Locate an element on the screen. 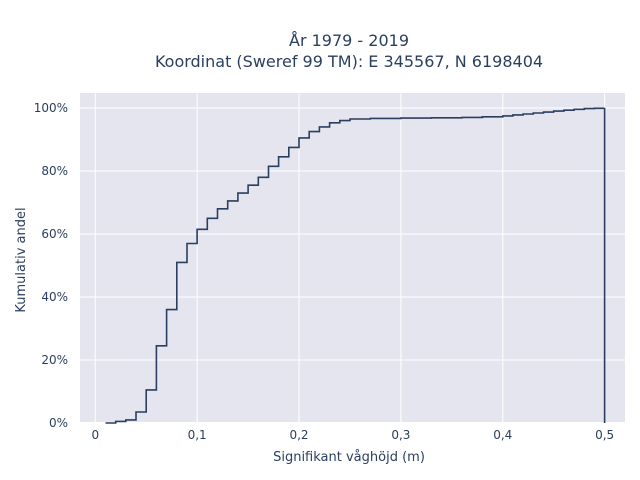 This screenshot has height=480, width=640. chart-title-line1: År 1979 - 2019 is located at coordinates (349, 40).